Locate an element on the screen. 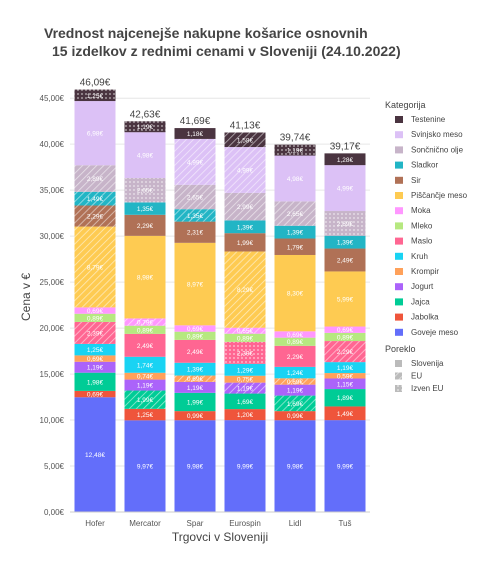 The width and height of the screenshot is (500, 565). data-label: 1,24€ is located at coordinates (295, 373).